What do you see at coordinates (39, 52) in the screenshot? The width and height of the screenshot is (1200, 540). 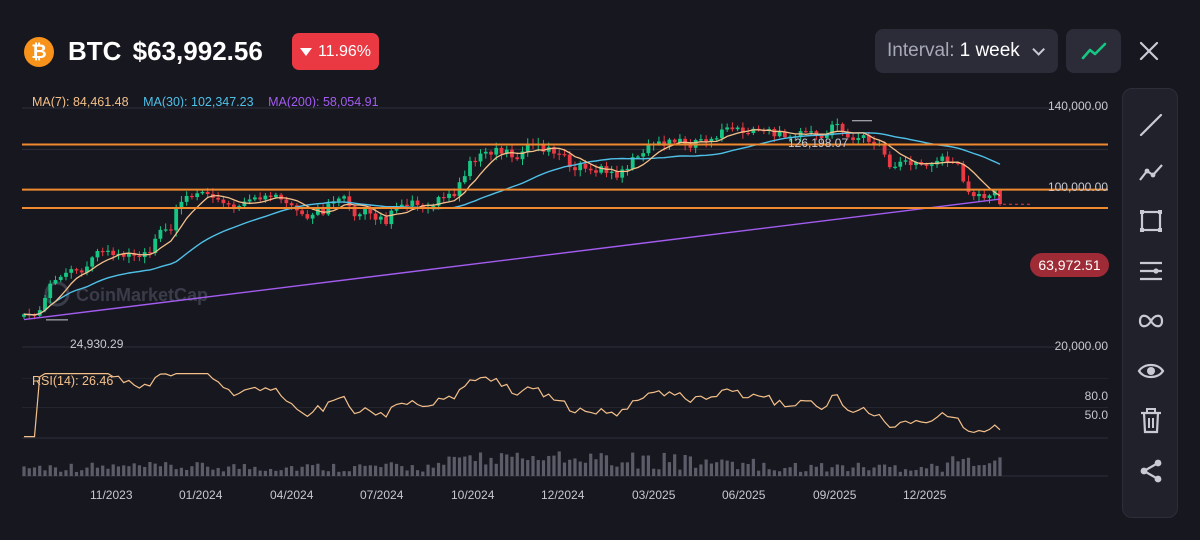 I see `bitcoin-logo-icon: ₿` at bounding box center [39, 52].